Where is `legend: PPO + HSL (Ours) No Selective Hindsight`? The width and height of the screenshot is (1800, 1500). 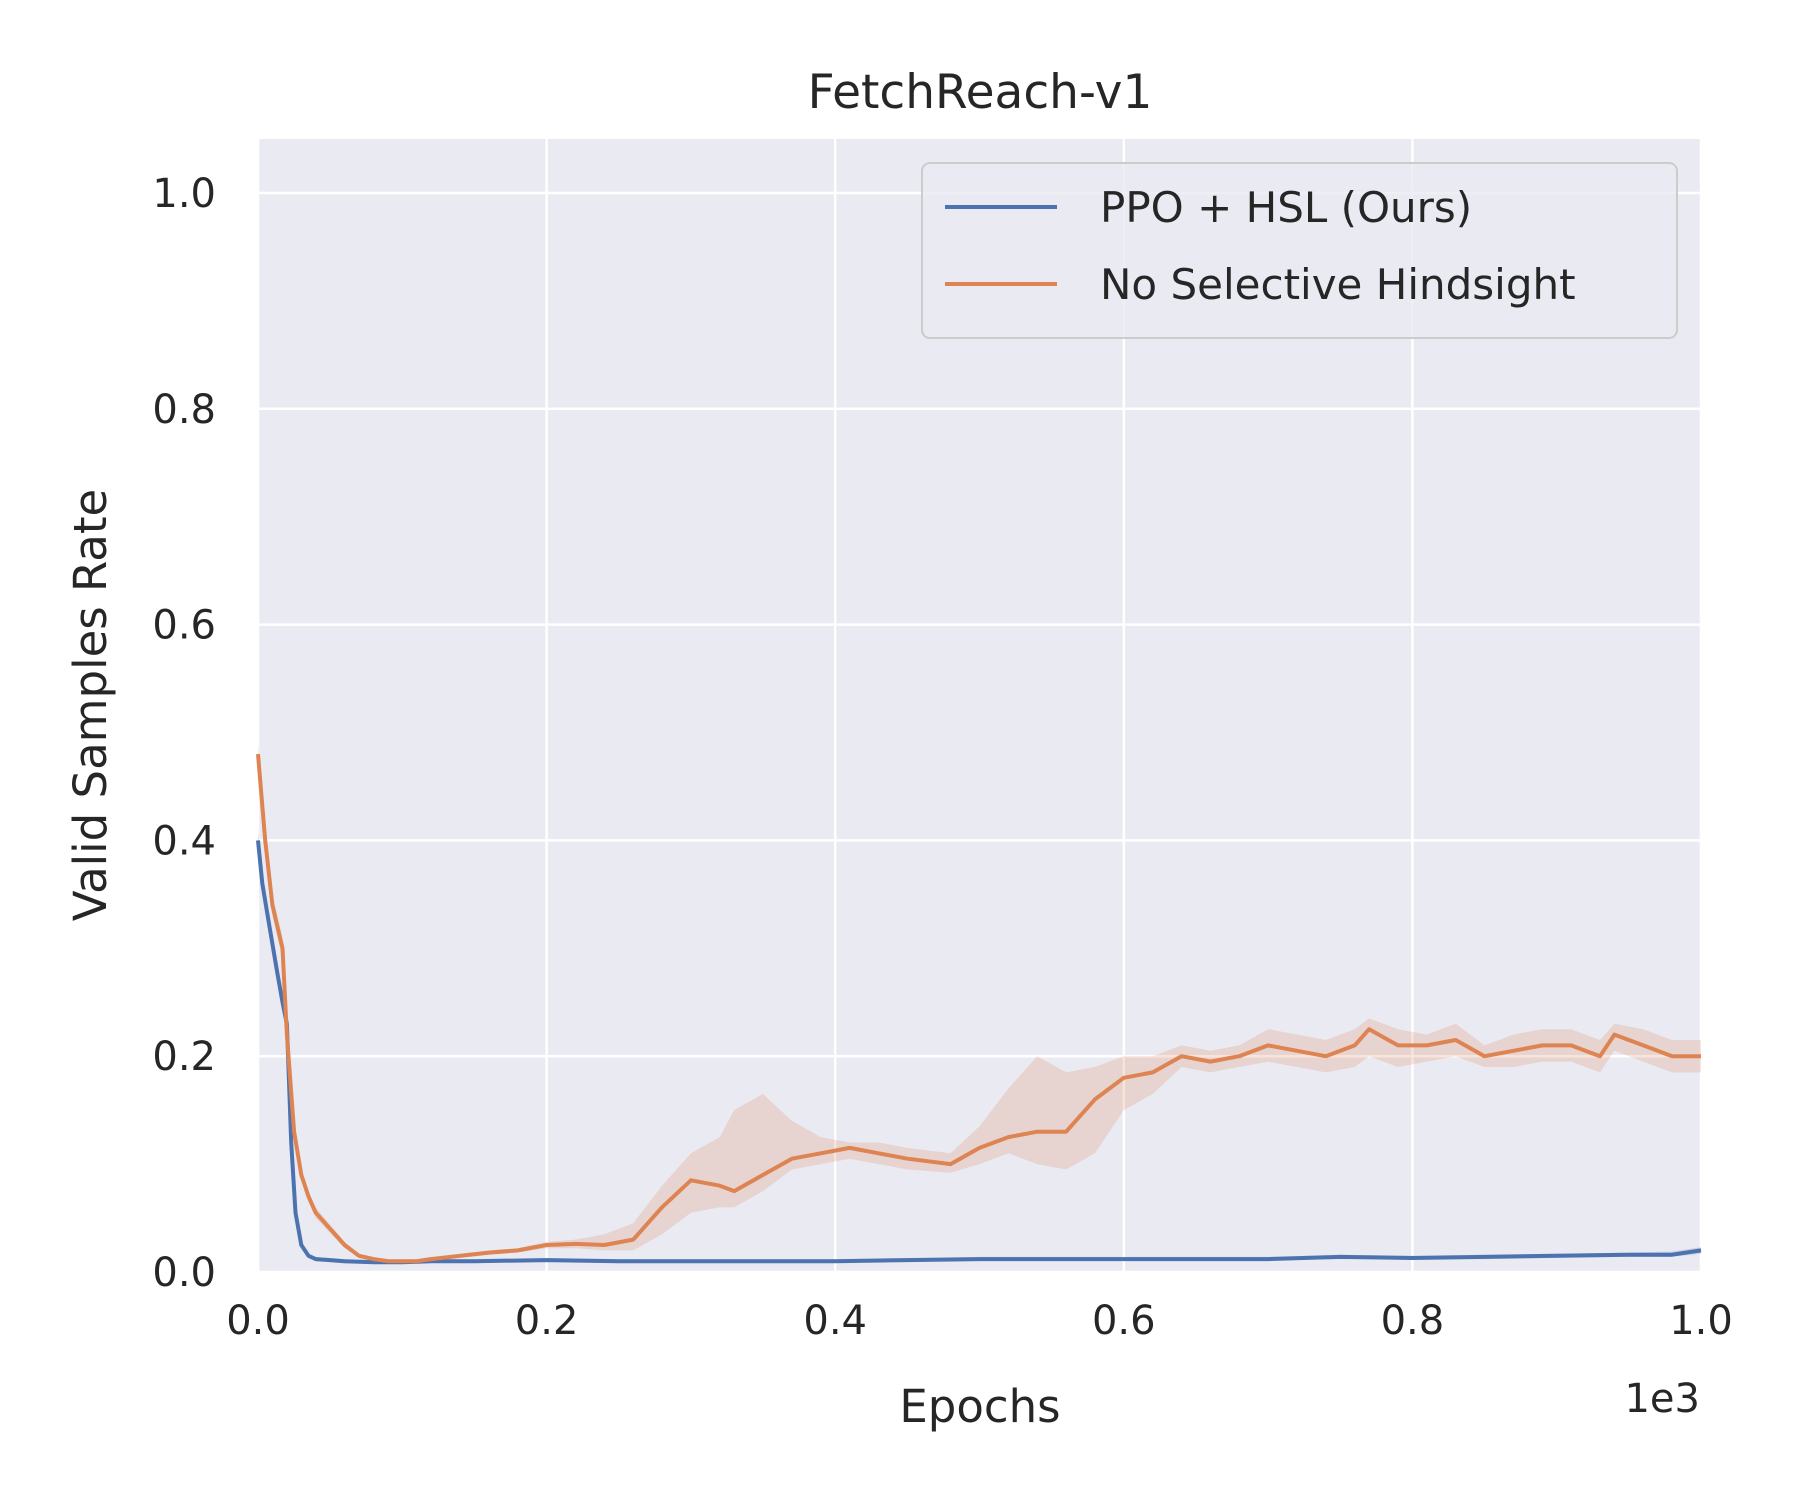
legend: PPO + HSL (Ours) No Selective Hindsight is located at coordinates (1299, 250).